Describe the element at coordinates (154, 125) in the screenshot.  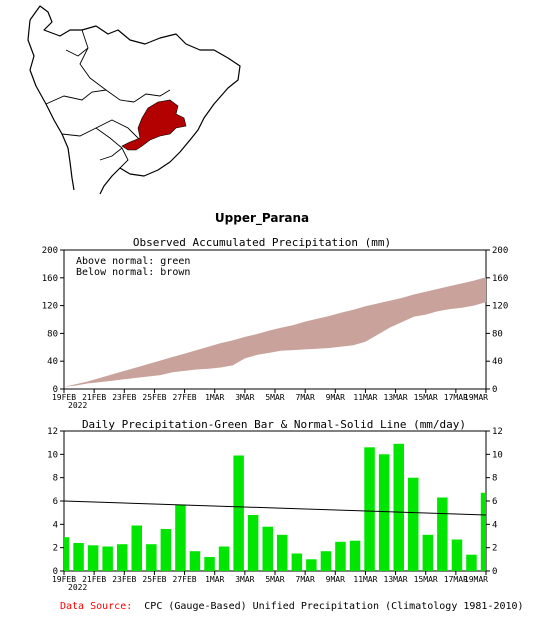
I see `map-region-highlight` at that location.